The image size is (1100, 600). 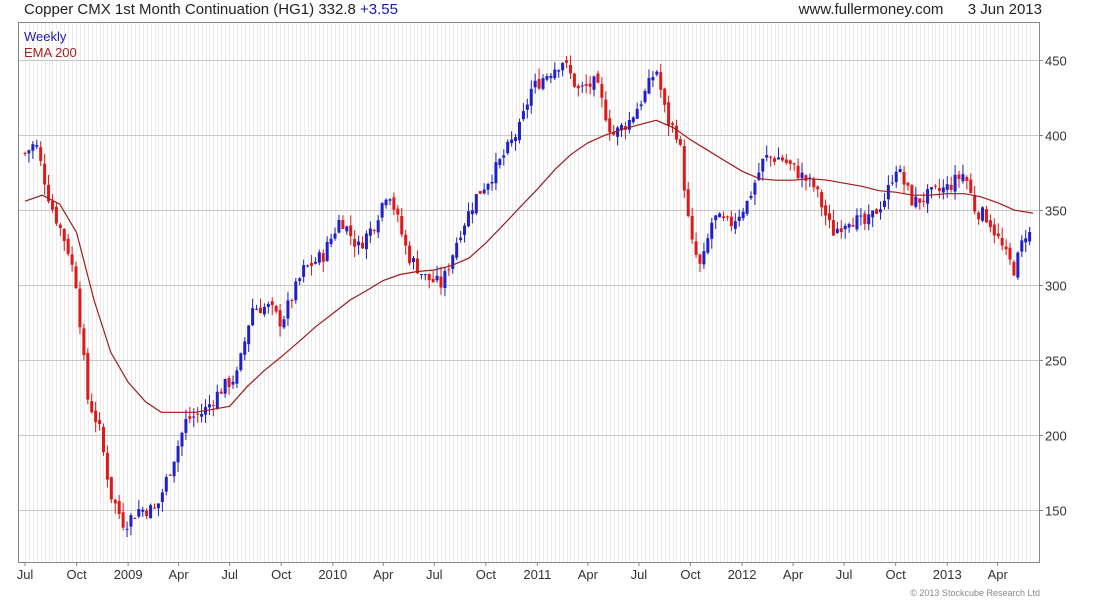 What do you see at coordinates (1056, 511) in the screenshot?
I see `y-tick-label: 150` at bounding box center [1056, 511].